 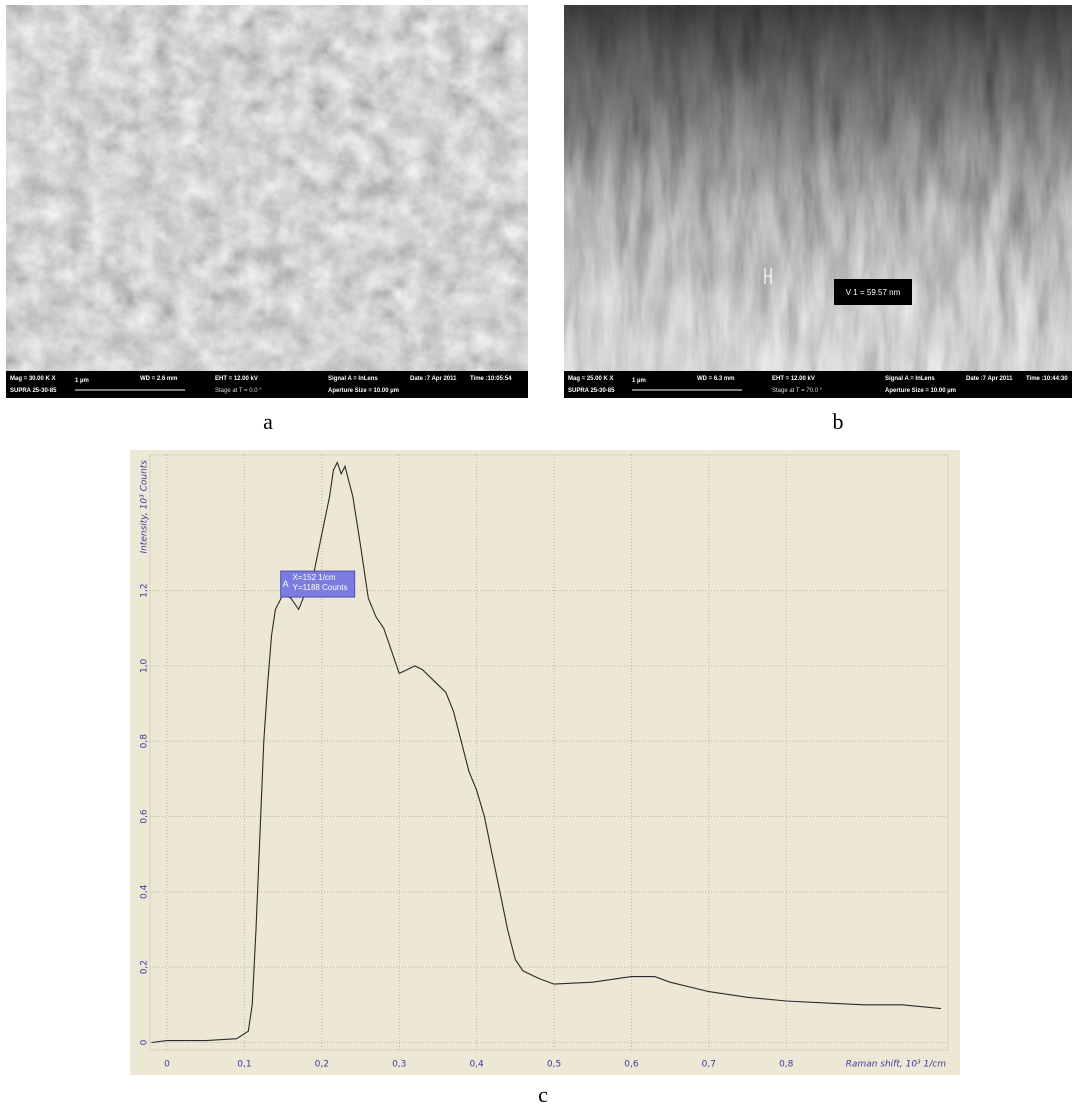 I want to click on x-tick-label: 0,5, so click(x=554, y=1065).